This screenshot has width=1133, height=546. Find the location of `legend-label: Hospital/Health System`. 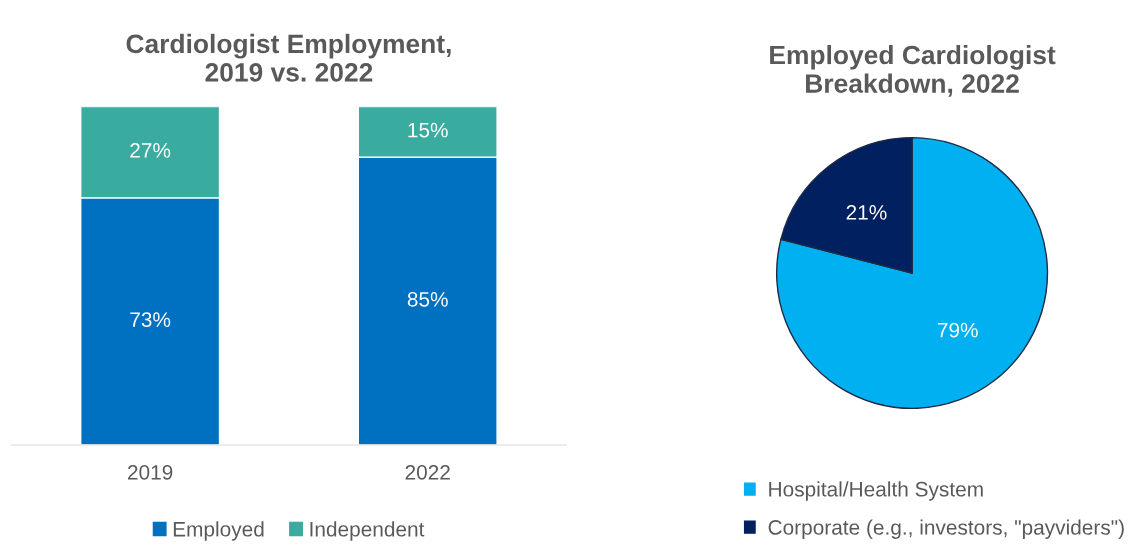

legend-label: Hospital/Health System is located at coordinates (876, 491).